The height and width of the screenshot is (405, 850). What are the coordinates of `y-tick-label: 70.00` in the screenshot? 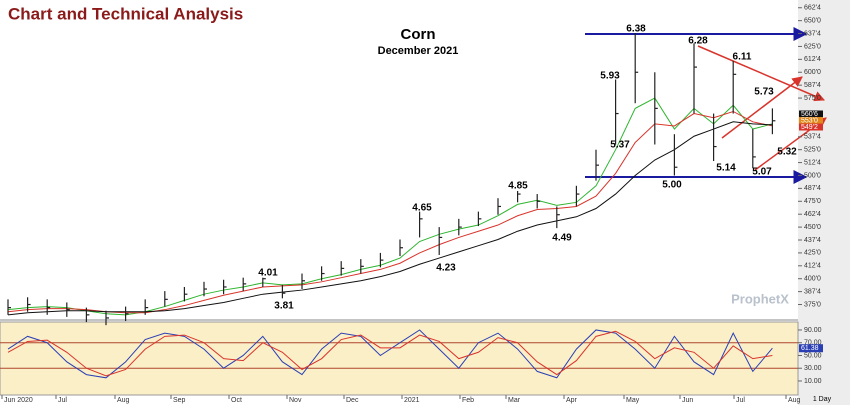 It's located at (813, 343).